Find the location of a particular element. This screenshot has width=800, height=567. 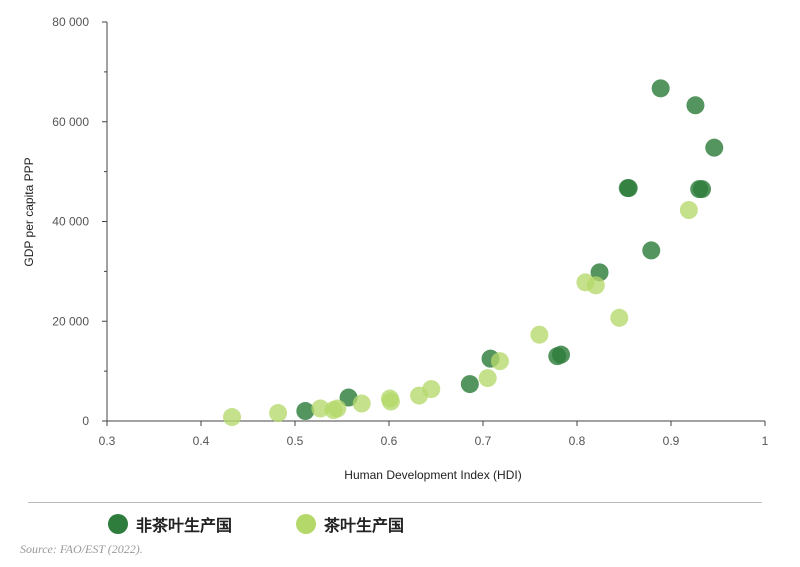

x-axis-ticks: 0.3 0.4 0.5 0.6 0.7 0.8 0.9 1 is located at coordinates (434, 434).